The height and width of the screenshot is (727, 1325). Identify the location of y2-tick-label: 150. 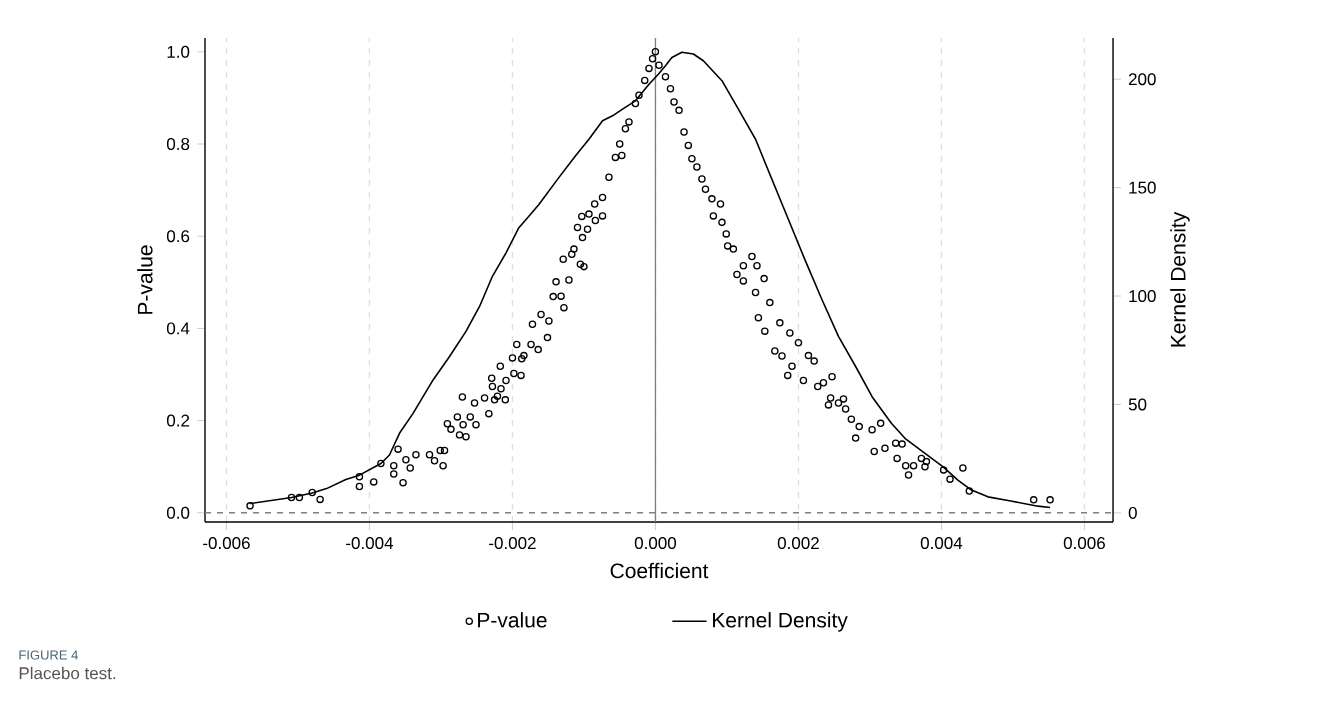
(1142, 187).